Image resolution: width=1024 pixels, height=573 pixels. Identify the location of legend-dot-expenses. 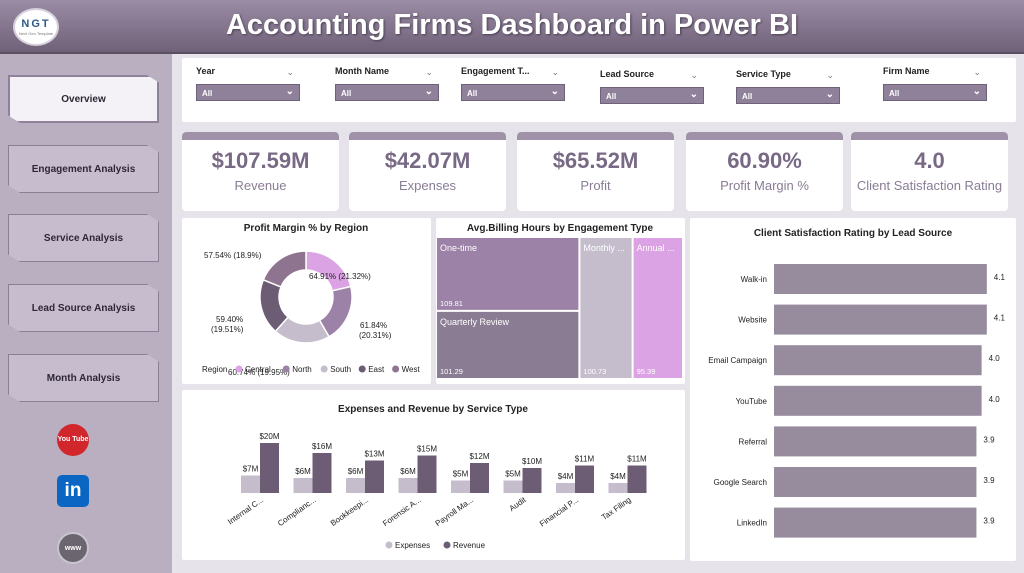
(389, 545).